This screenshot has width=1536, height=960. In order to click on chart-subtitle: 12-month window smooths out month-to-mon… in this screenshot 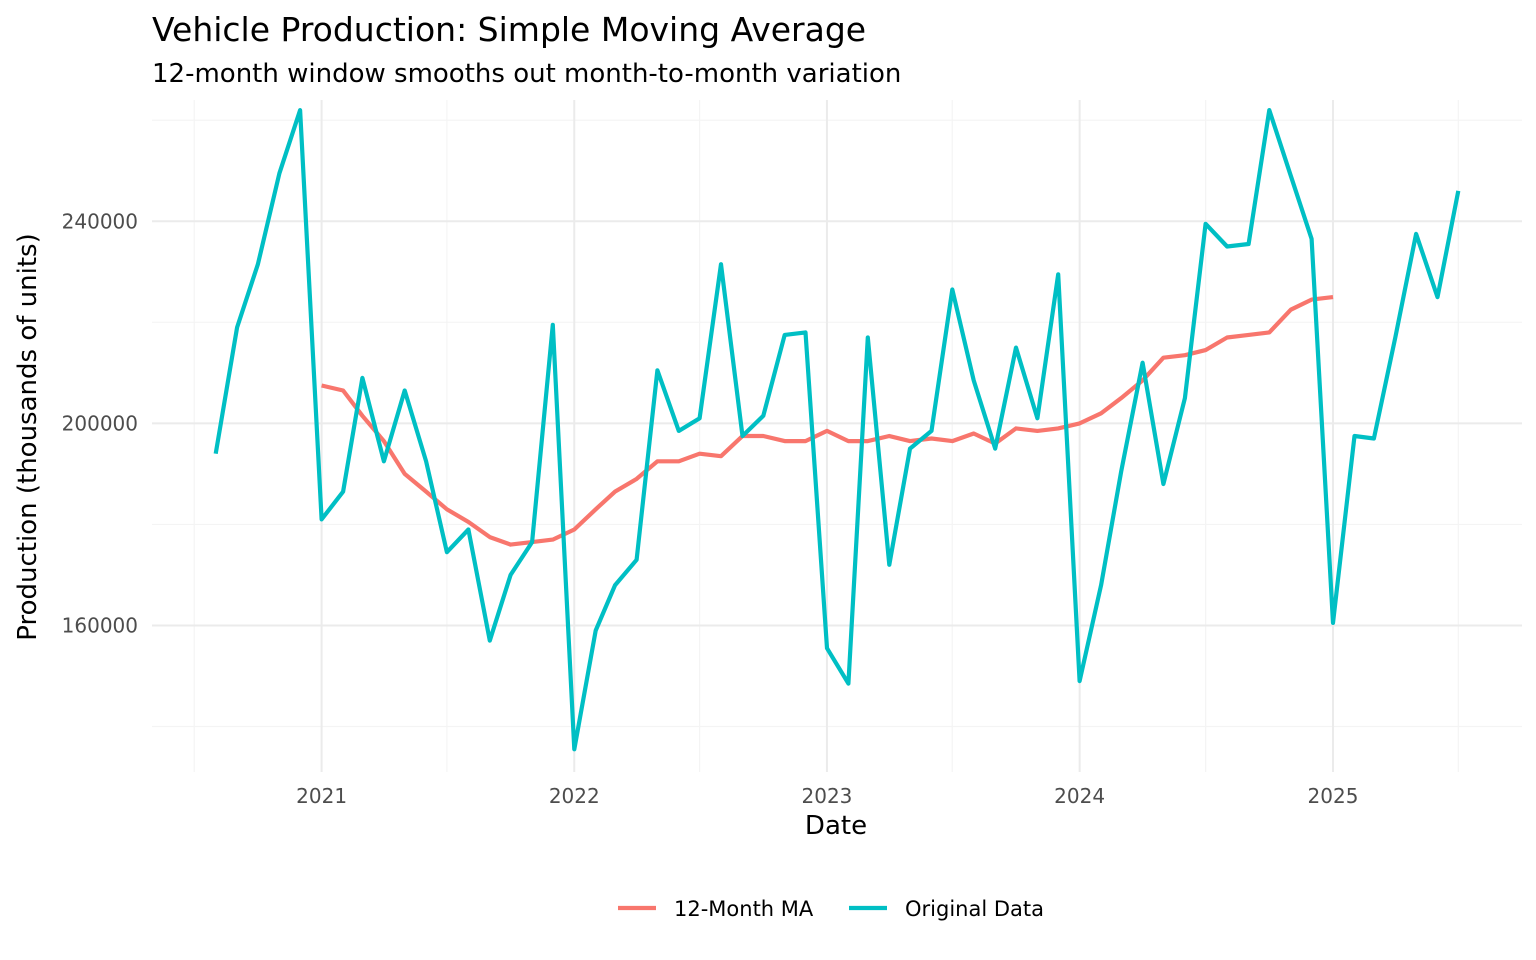, I will do `click(526, 74)`.